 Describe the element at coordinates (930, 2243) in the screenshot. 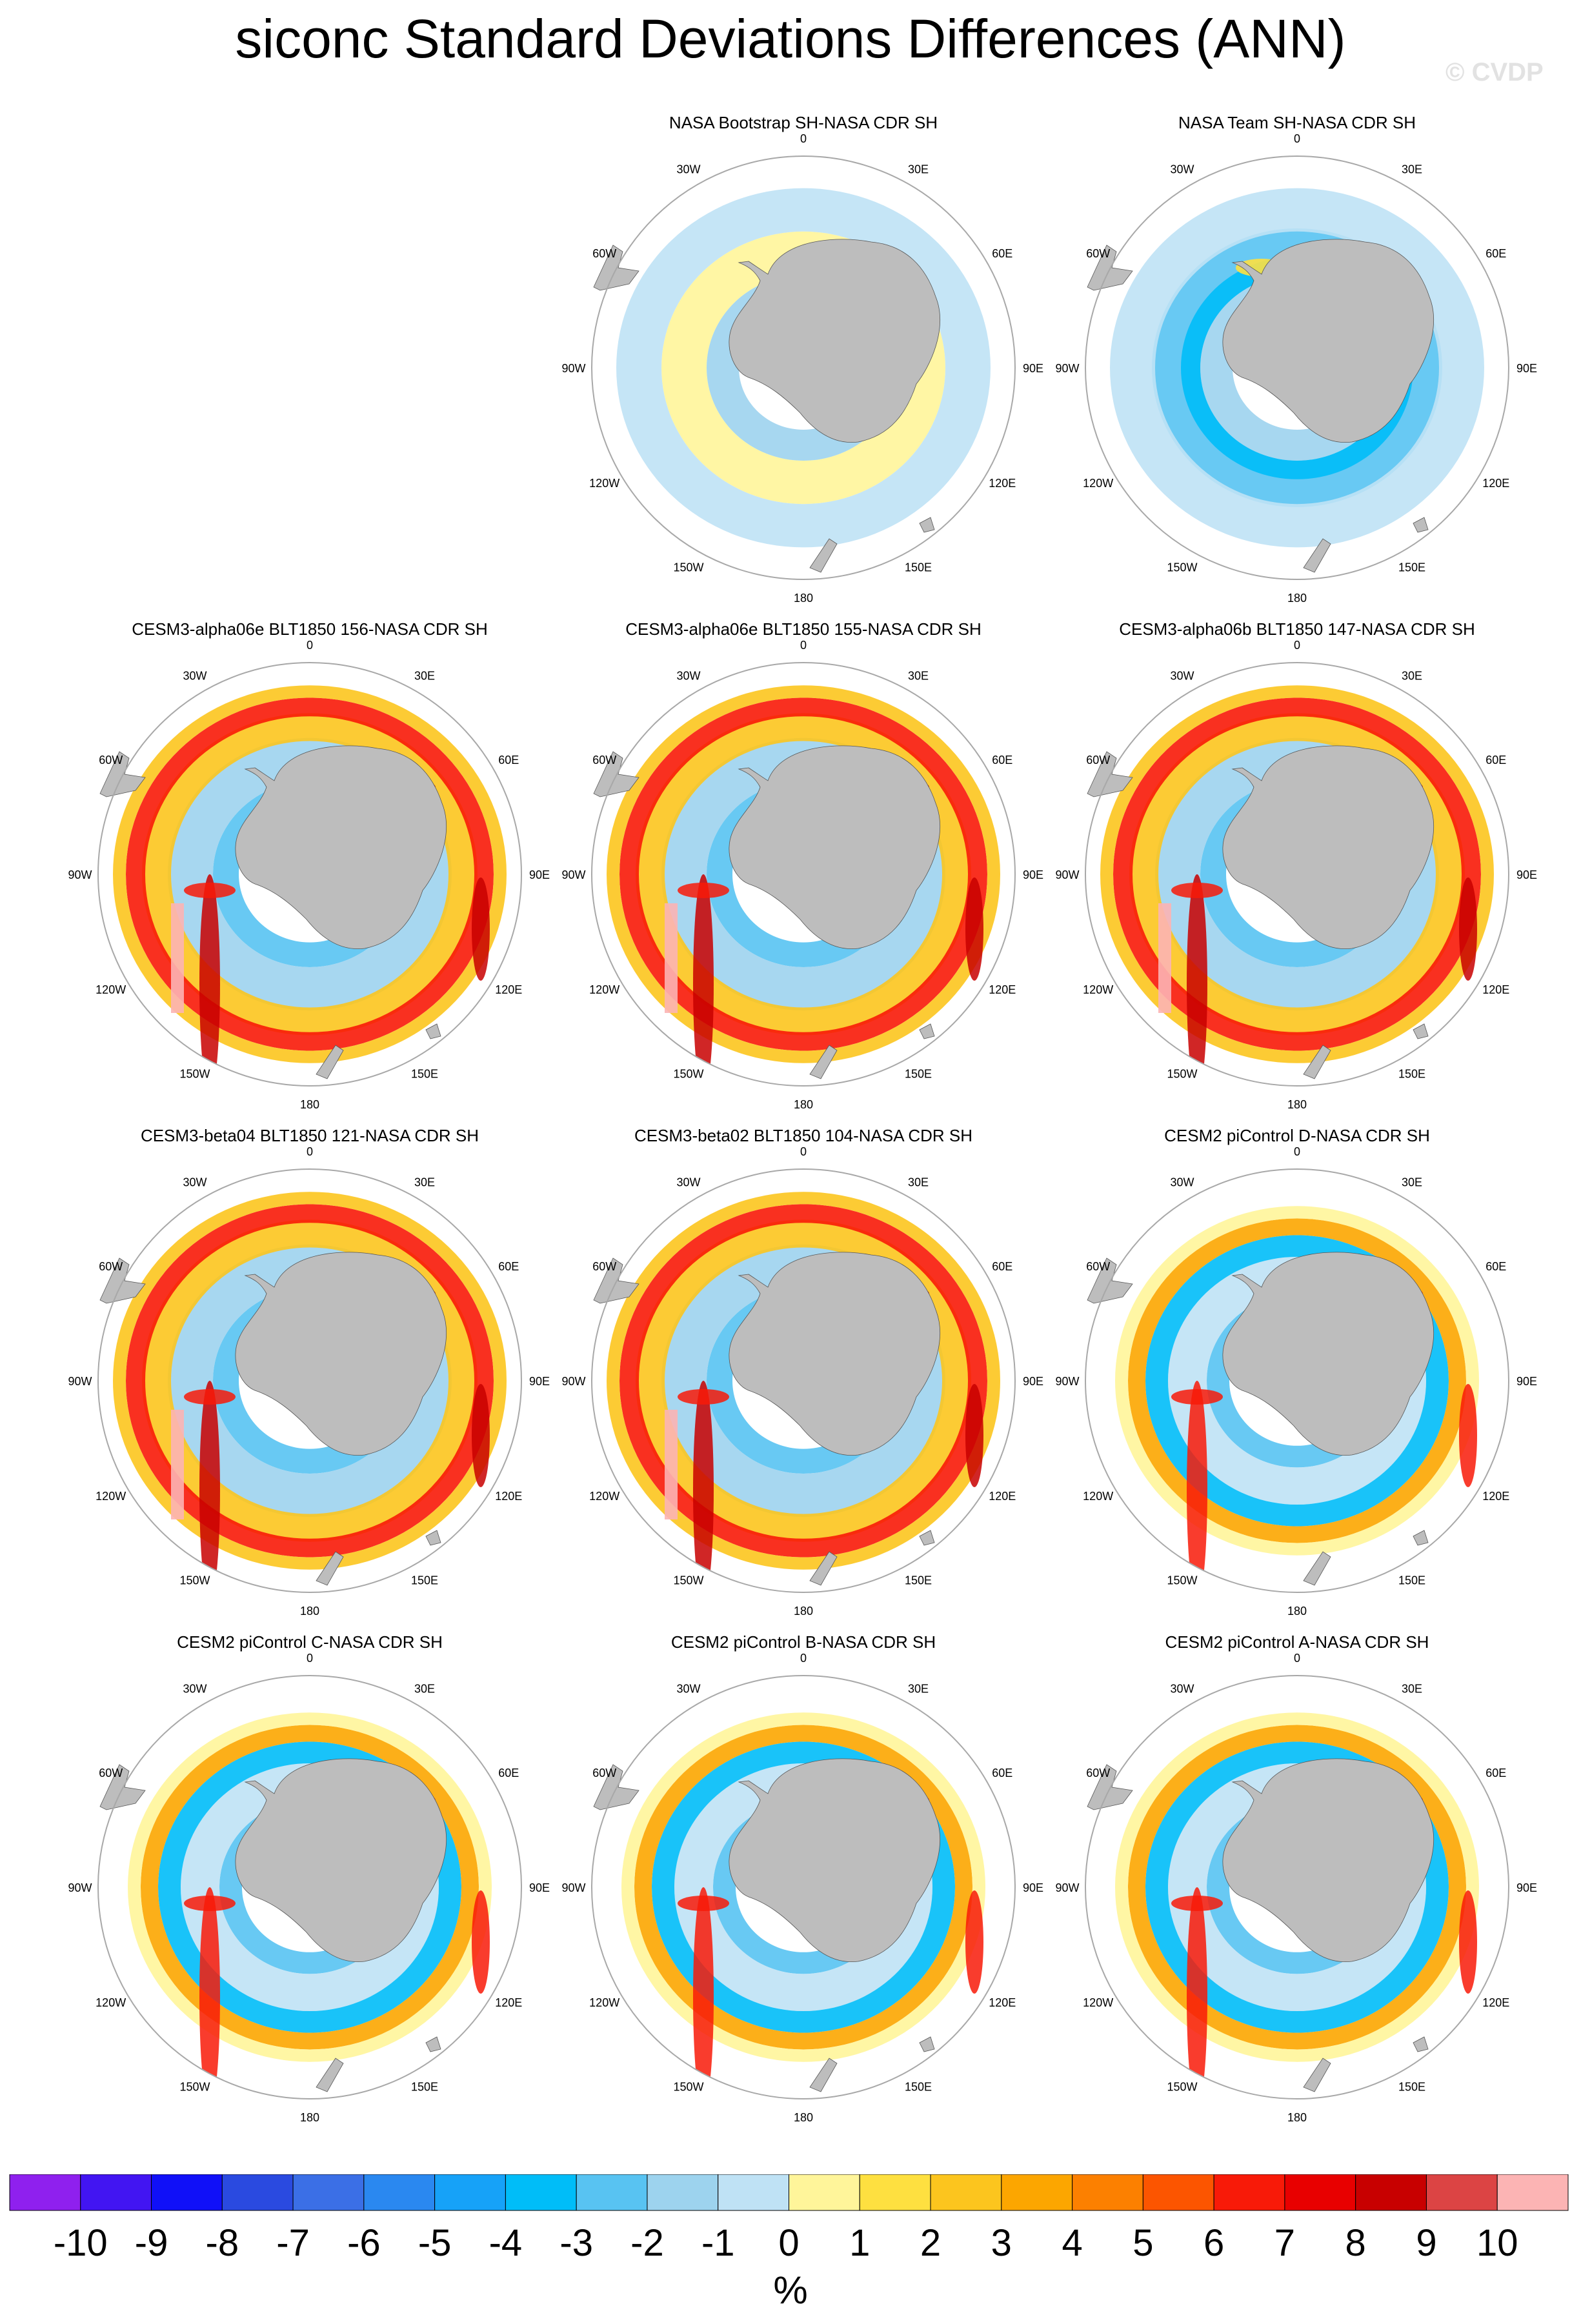

I see `colorbar-tick-label: 2` at that location.